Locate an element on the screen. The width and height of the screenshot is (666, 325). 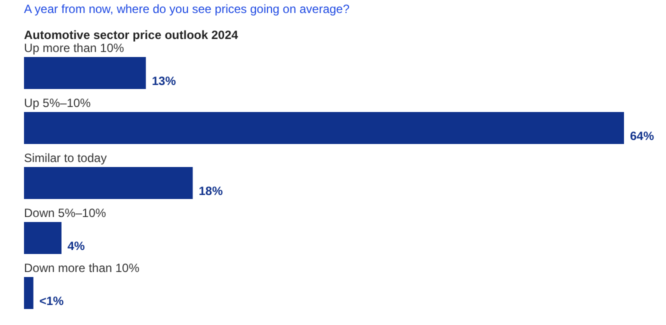
data-label: 4% is located at coordinates (77, 246).